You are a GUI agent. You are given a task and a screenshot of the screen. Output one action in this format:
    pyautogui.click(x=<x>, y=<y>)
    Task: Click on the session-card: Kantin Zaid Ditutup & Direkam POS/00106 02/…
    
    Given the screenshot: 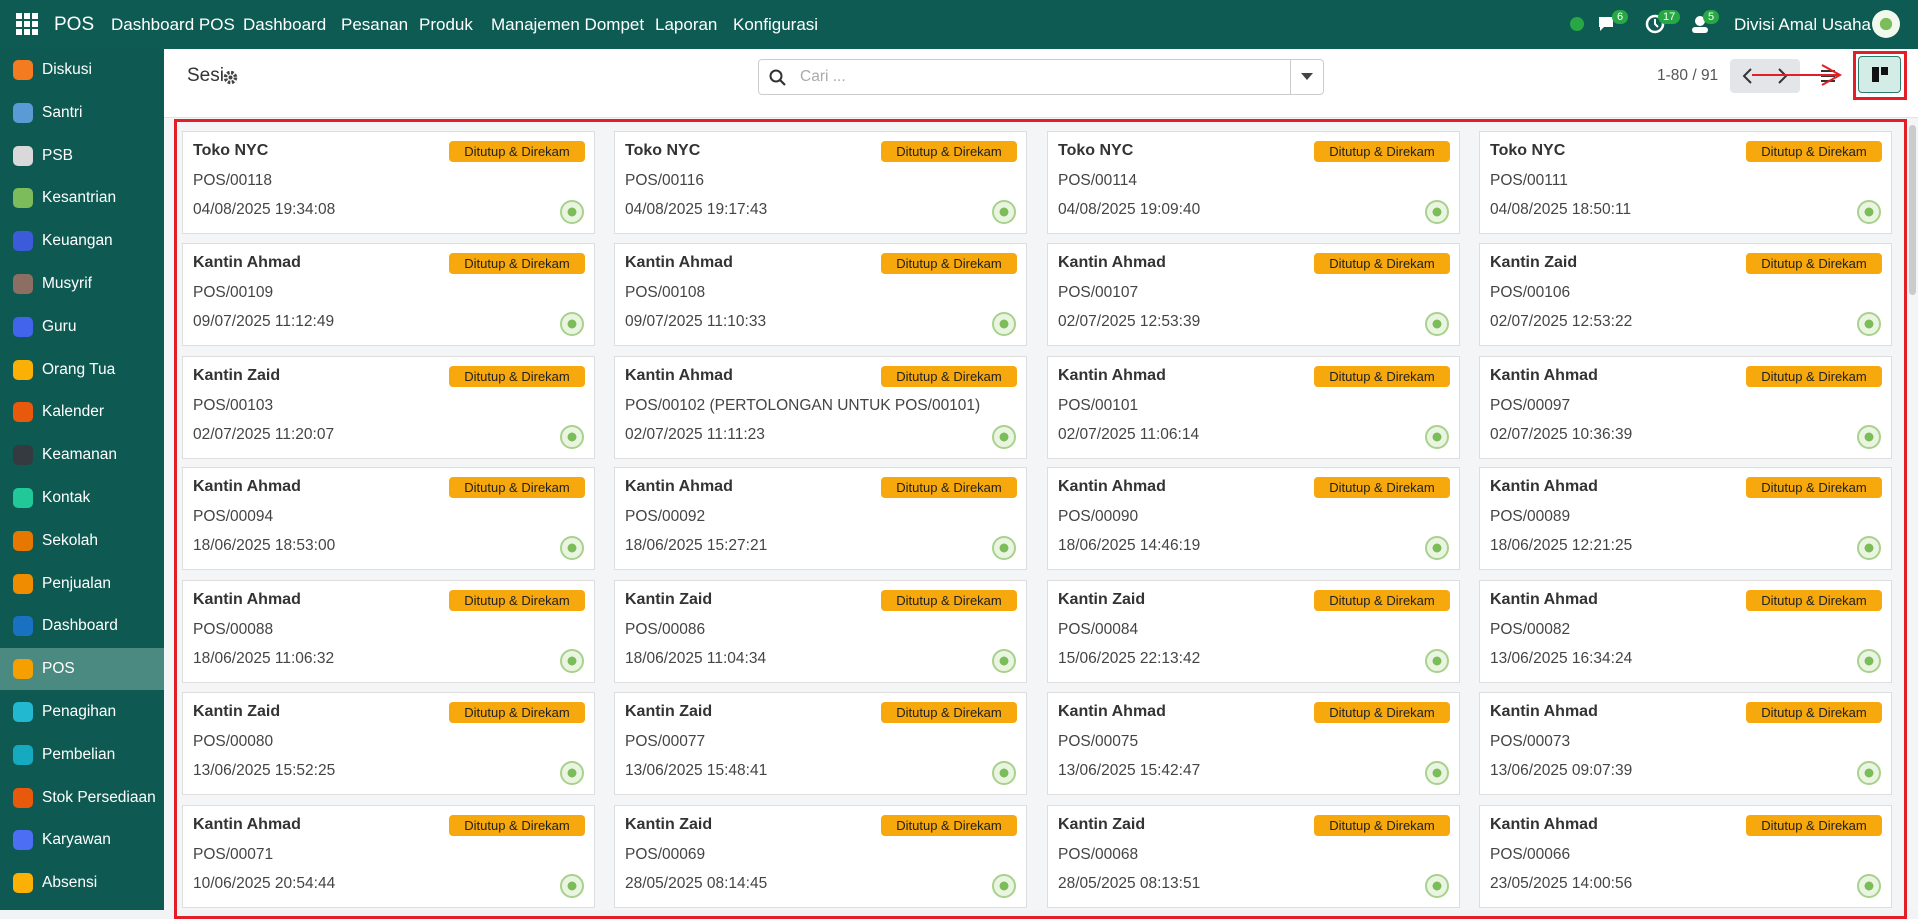 What is the action you would take?
    pyautogui.click(x=1685, y=294)
    